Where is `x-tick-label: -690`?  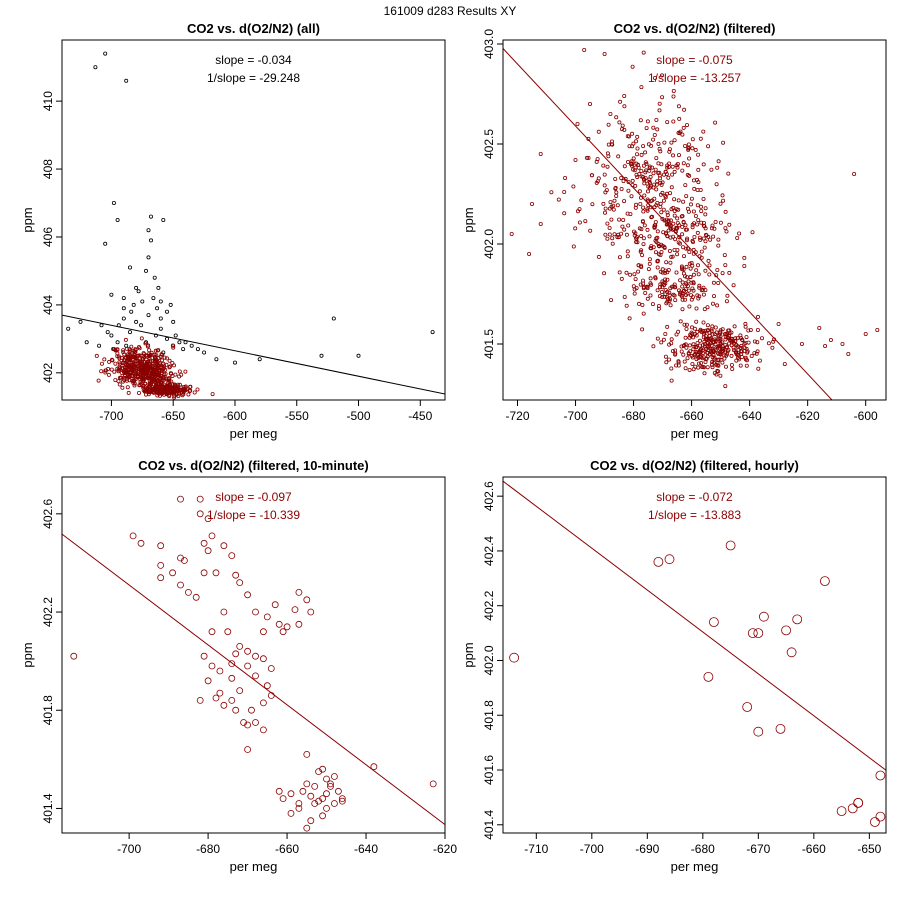
x-tick-label: -690 is located at coordinates (647, 849).